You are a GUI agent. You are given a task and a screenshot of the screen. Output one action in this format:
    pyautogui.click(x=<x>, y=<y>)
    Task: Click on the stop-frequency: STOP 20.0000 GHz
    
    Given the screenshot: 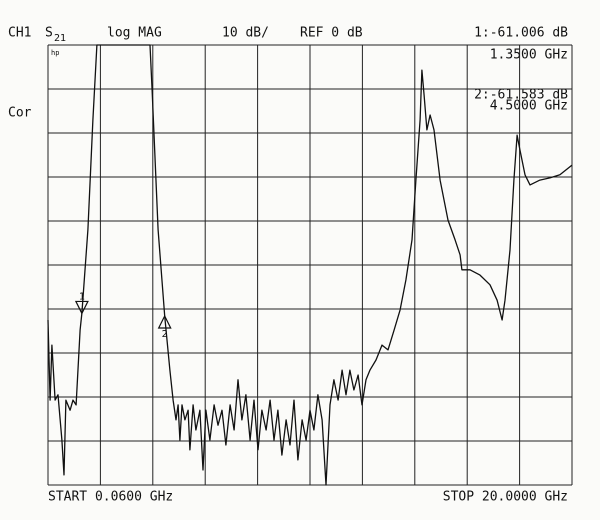 What is the action you would take?
    pyautogui.click(x=505, y=497)
    